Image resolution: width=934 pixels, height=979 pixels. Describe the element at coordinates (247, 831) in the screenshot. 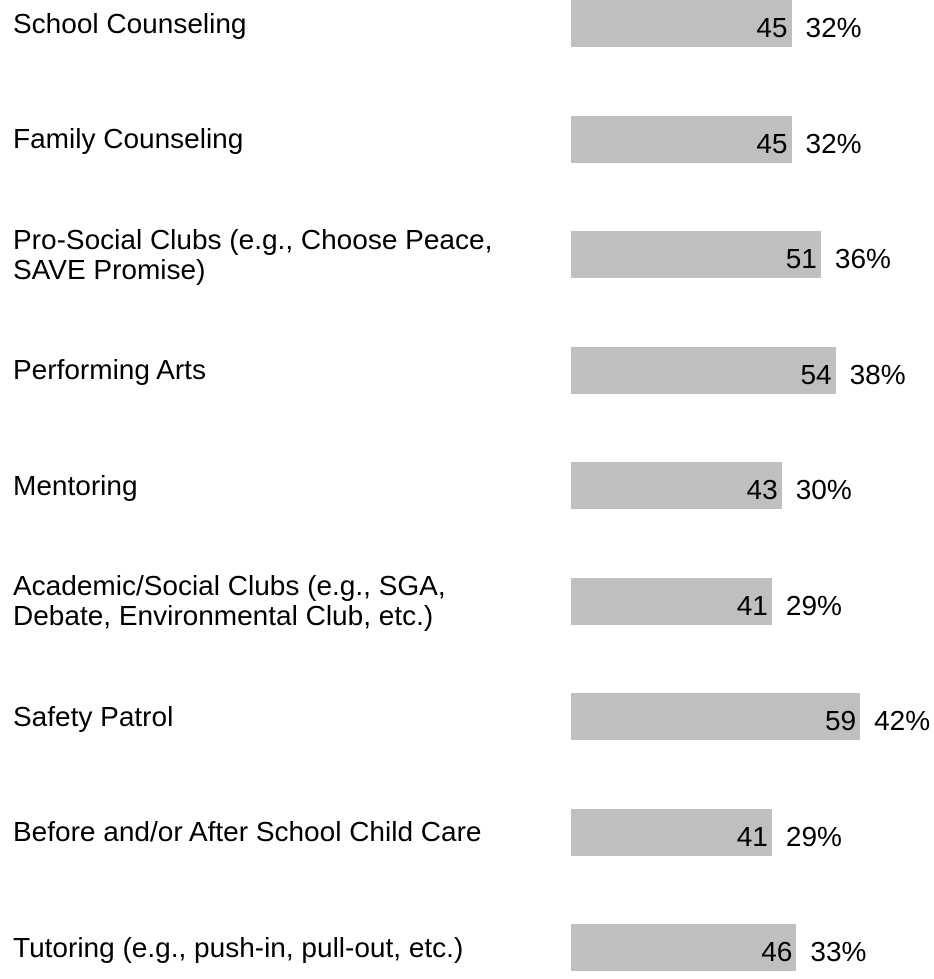

I see `category-label: Before and/or After School Child Care` at that location.